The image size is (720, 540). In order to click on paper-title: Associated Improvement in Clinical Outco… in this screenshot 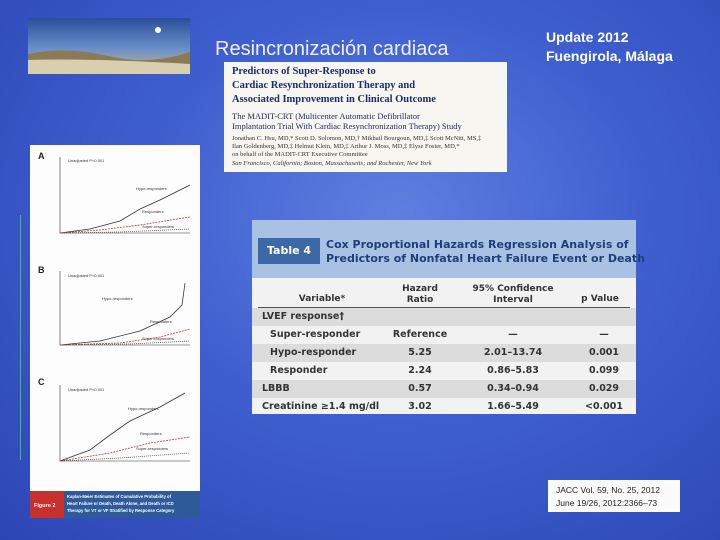, I will do `click(334, 99)`.